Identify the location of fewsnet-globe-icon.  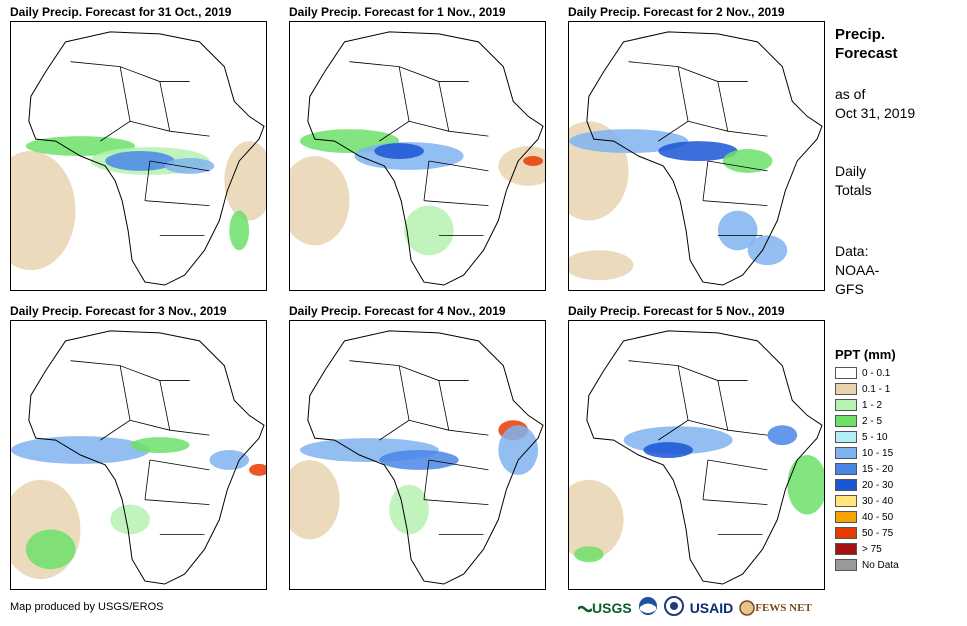
(747, 608).